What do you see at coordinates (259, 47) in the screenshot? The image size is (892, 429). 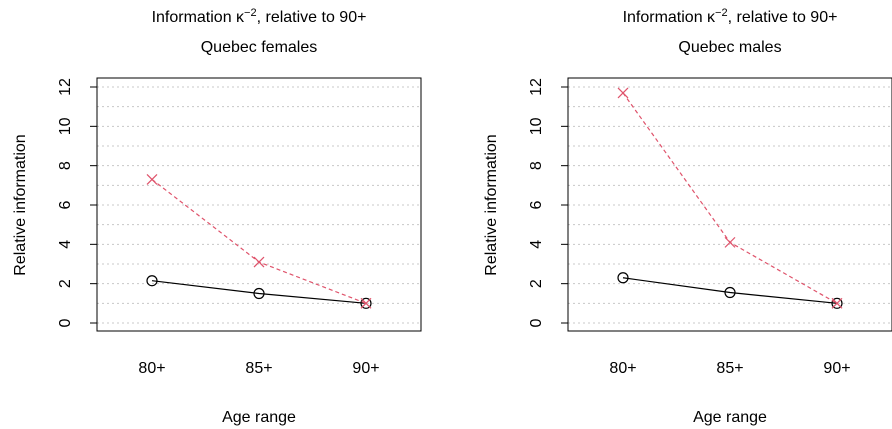 I see `chart-subtitle: Quebec females` at bounding box center [259, 47].